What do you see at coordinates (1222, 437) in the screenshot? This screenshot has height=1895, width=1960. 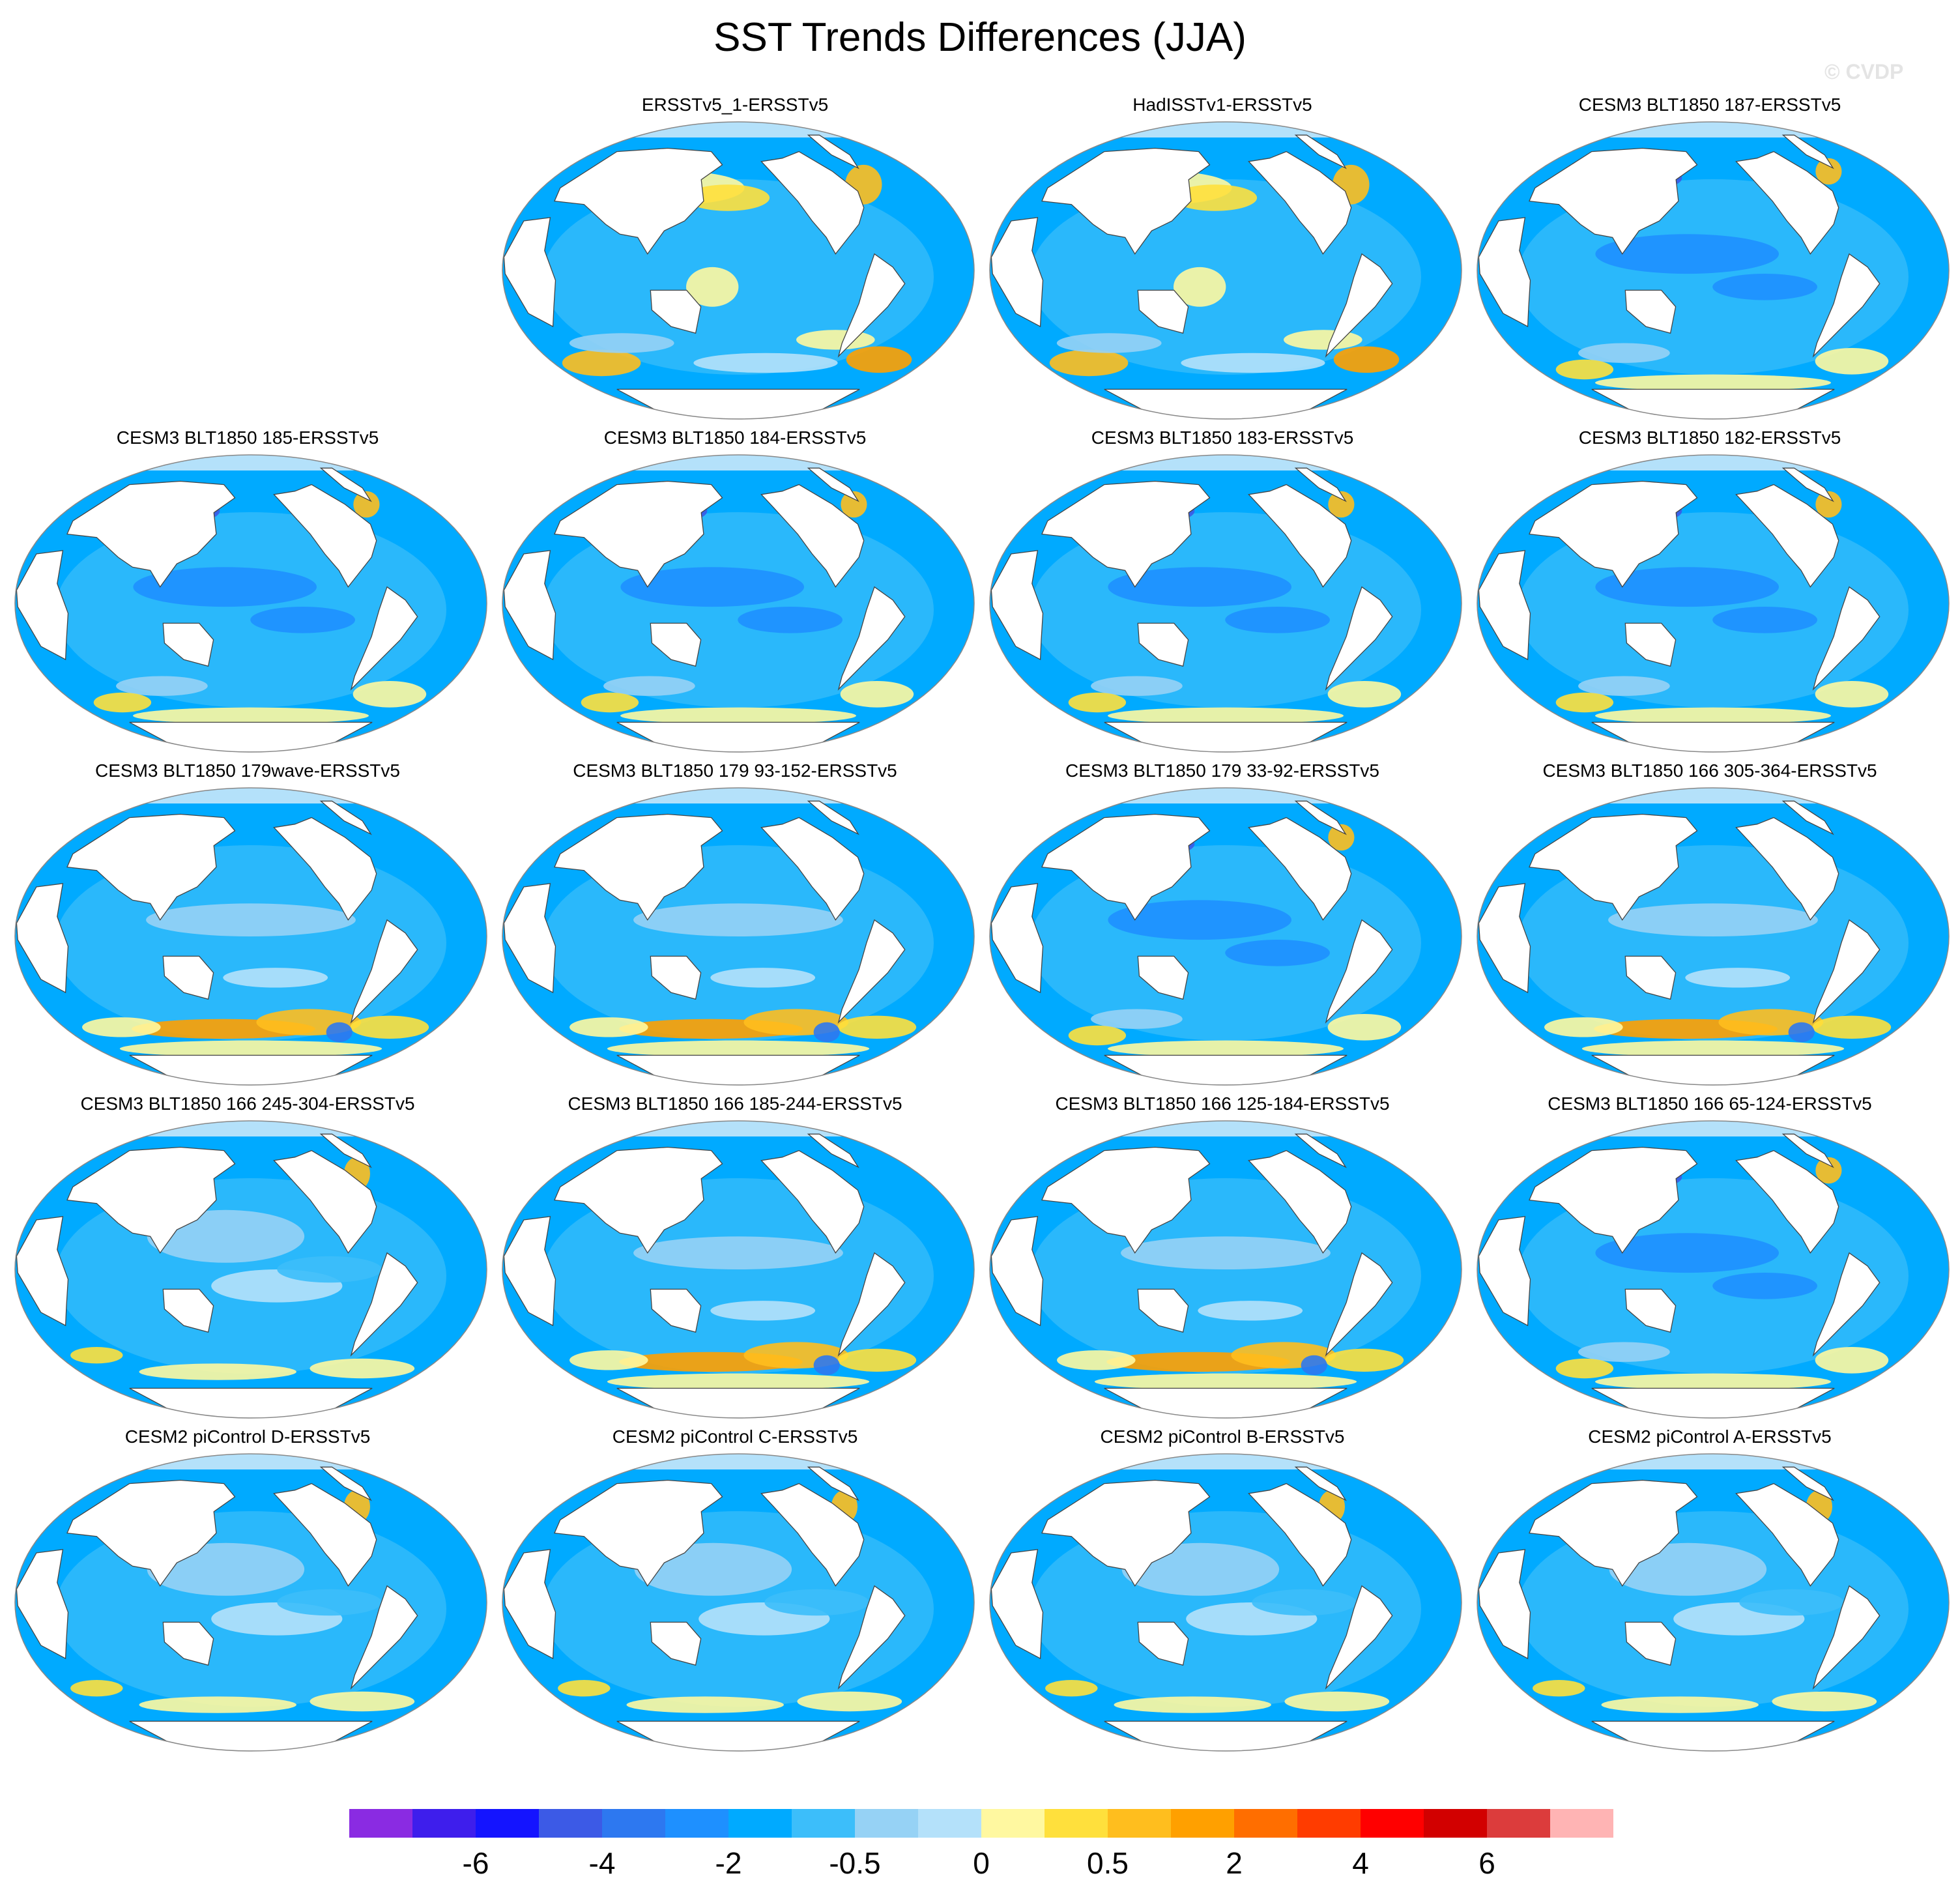 I see `panel-title: CESM3 BLT1850 183-ERSSTv5` at bounding box center [1222, 437].